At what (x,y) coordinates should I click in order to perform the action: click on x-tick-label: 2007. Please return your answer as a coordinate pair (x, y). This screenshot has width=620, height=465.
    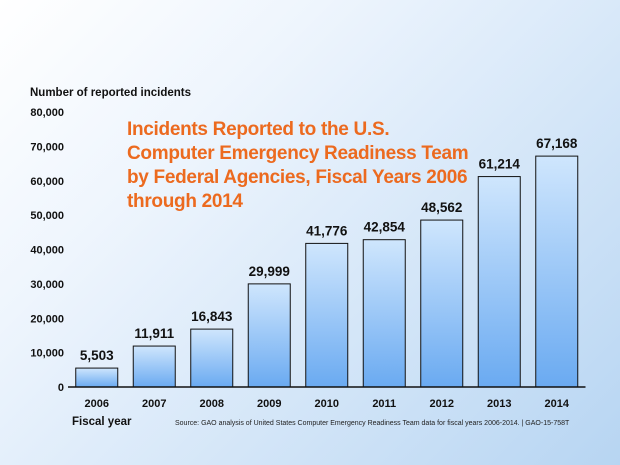
    Looking at the image, I should click on (154, 404).